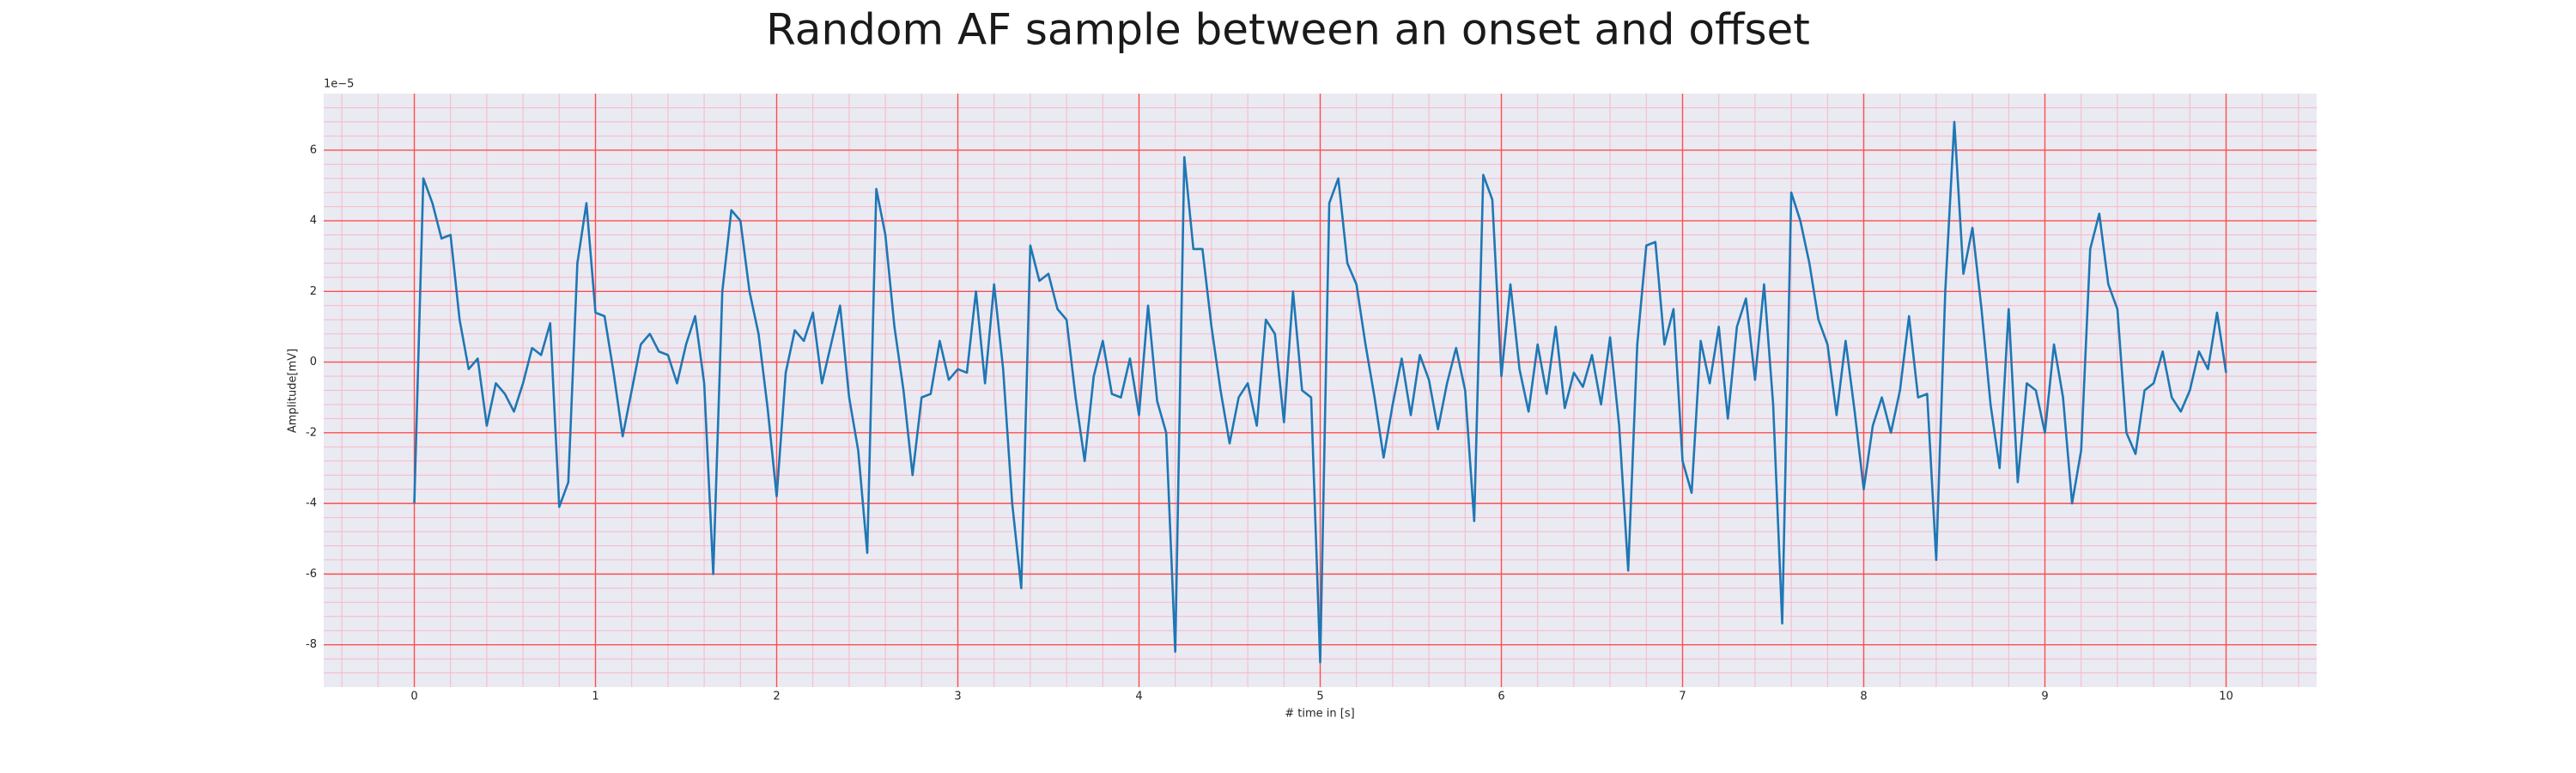 This screenshot has width=2576, height=773. Describe the element at coordinates (1319, 697) in the screenshot. I see `x-tick-label: 5` at that location.